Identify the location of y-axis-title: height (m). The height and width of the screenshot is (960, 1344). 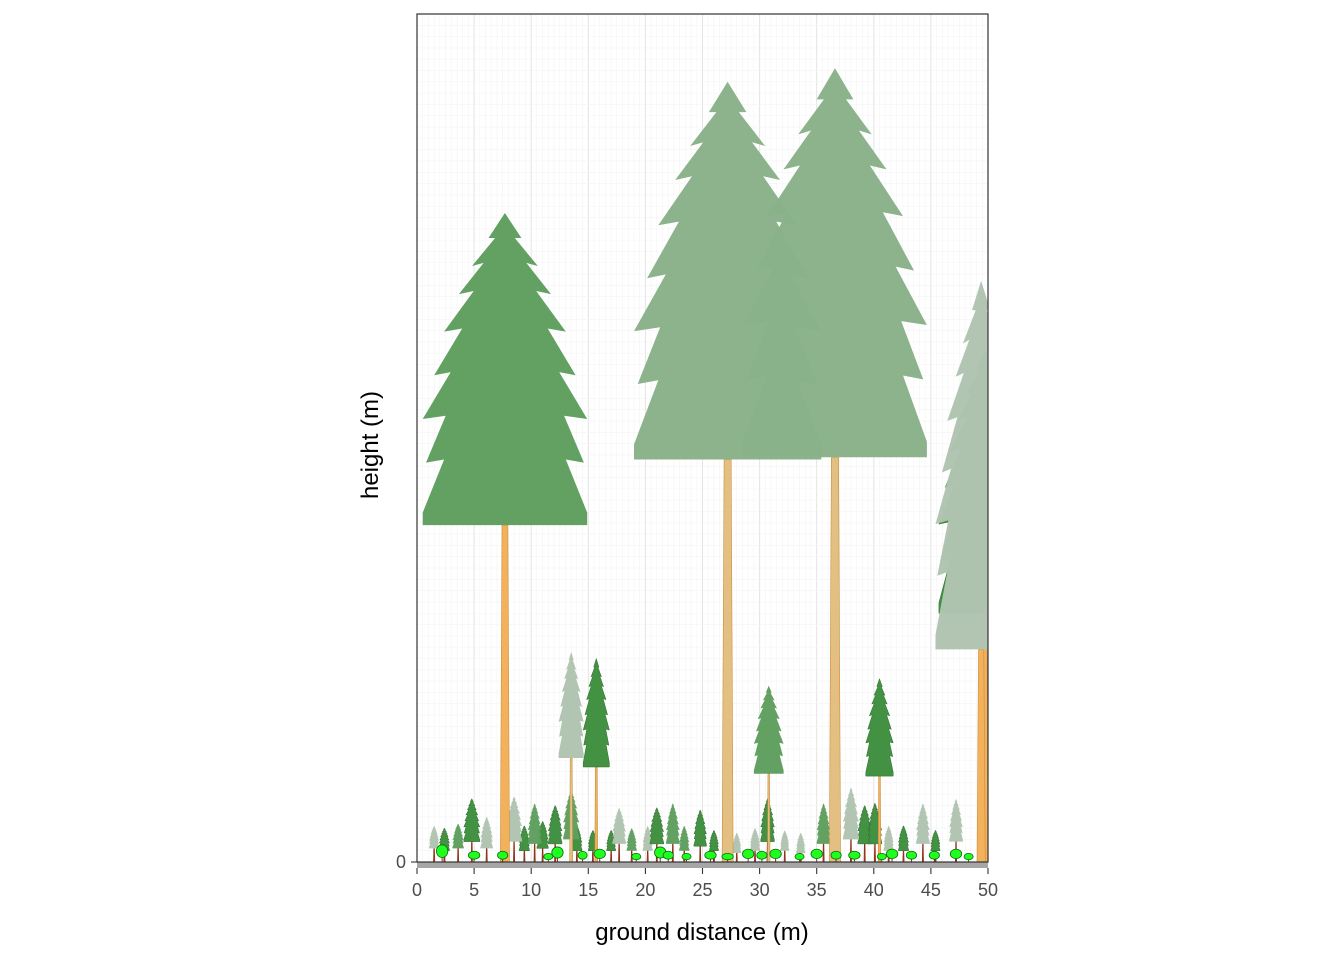
(370, 445).